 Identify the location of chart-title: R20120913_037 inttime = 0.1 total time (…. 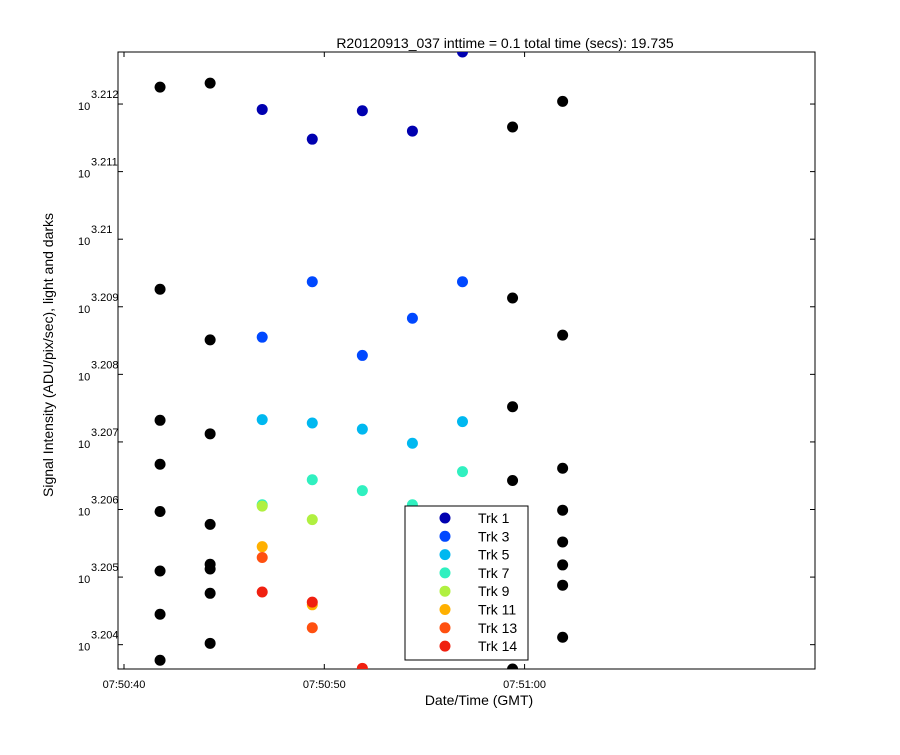
(505, 43).